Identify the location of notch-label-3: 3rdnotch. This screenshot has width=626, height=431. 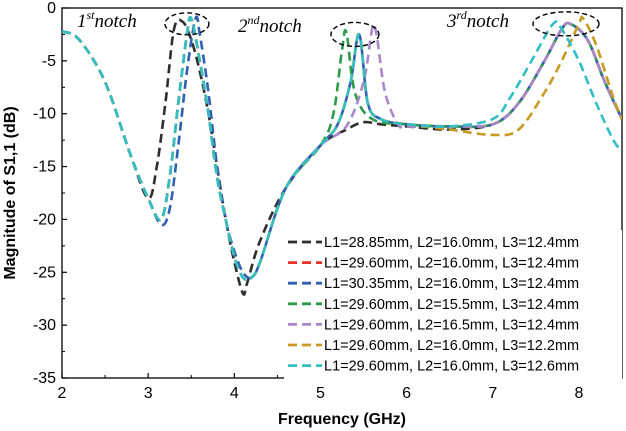
(477, 20).